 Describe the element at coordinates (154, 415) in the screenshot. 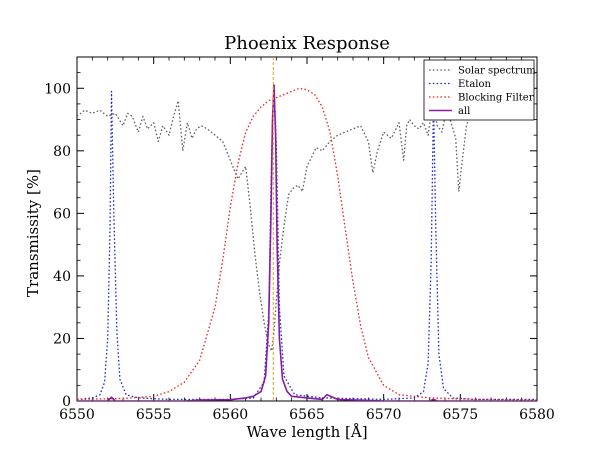

I see `x-tick-label: 6555` at that location.